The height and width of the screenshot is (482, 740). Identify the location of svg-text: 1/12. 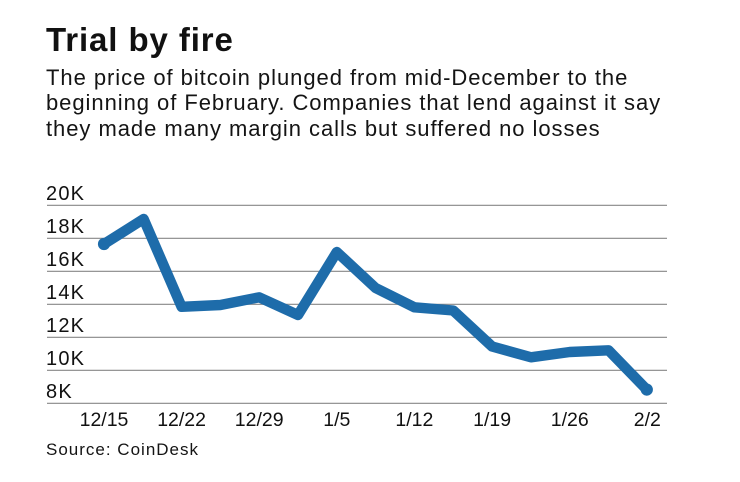
(414, 420).